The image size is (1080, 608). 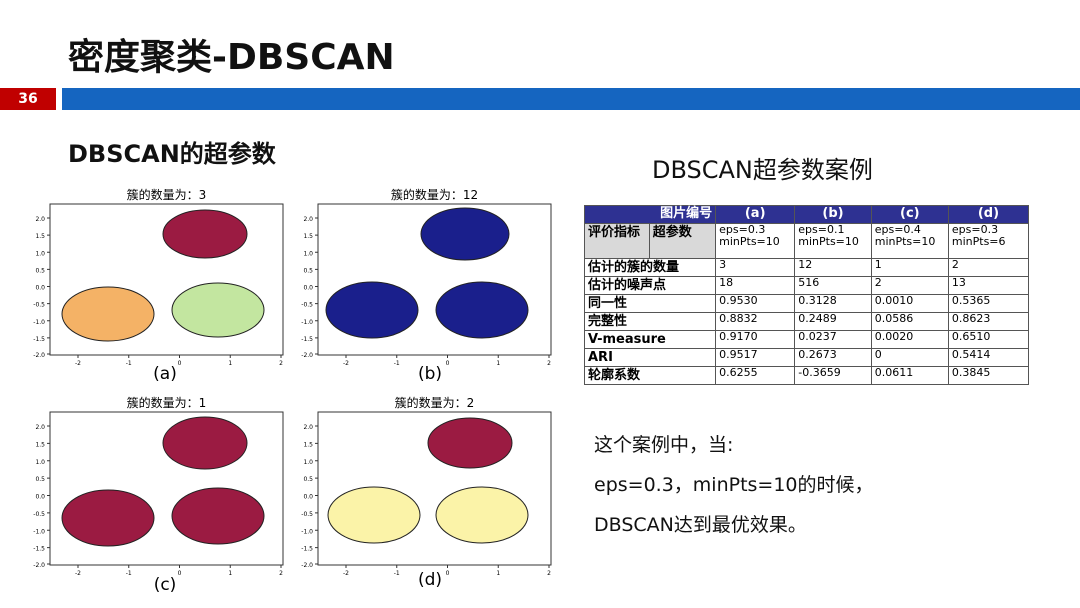 What do you see at coordinates (762, 170) in the screenshot?
I see `table-title: DBSCAN超参数案例` at bounding box center [762, 170].